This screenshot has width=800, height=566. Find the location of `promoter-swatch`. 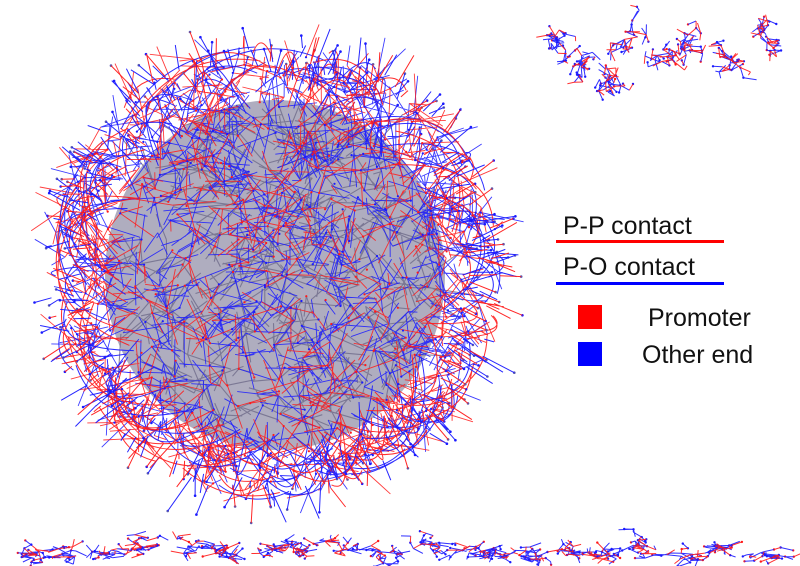

promoter-swatch is located at coordinates (590, 317).